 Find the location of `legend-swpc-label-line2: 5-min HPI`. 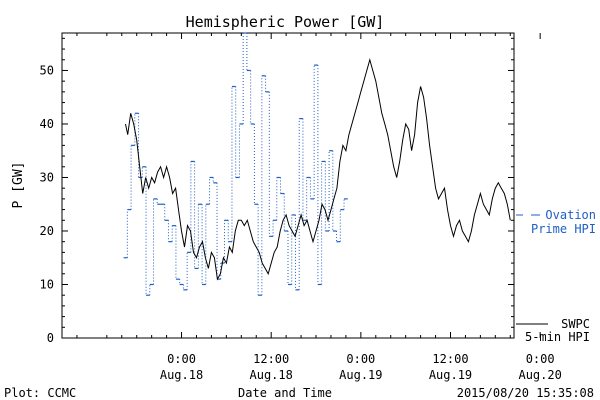

legend-swpc-label-line2: 5-min HPI is located at coordinates (557, 337).